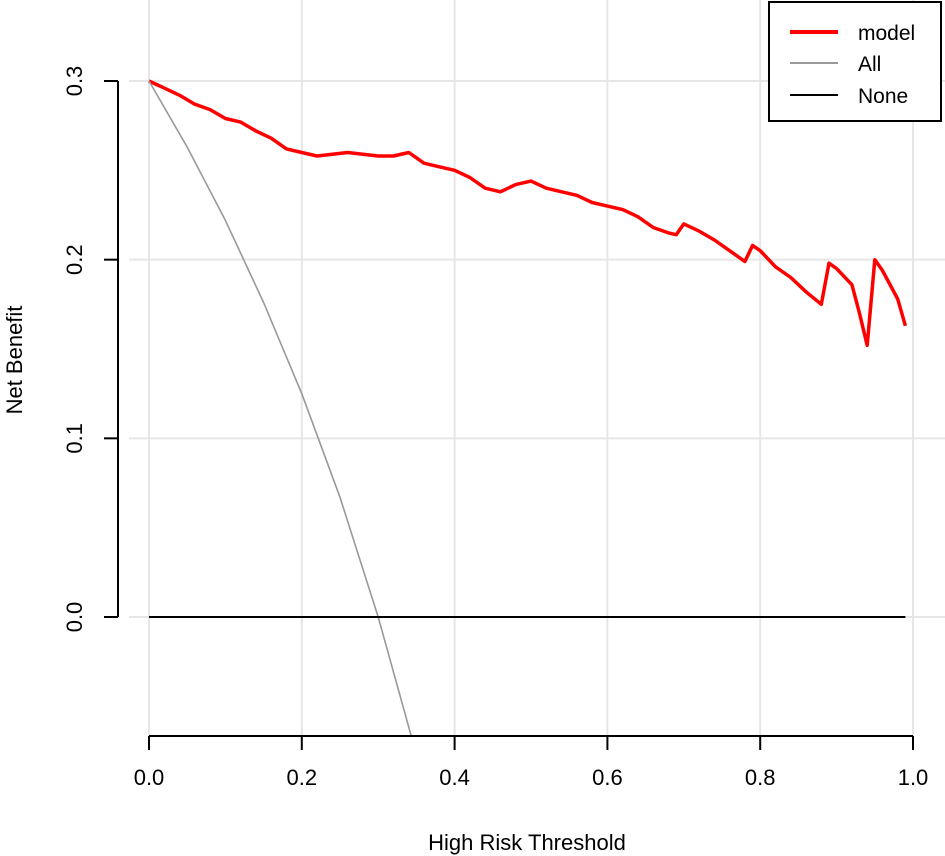 The width and height of the screenshot is (945, 856). What do you see at coordinates (74, 617) in the screenshot?
I see `y-tick-label-0: 0.0` at bounding box center [74, 617].